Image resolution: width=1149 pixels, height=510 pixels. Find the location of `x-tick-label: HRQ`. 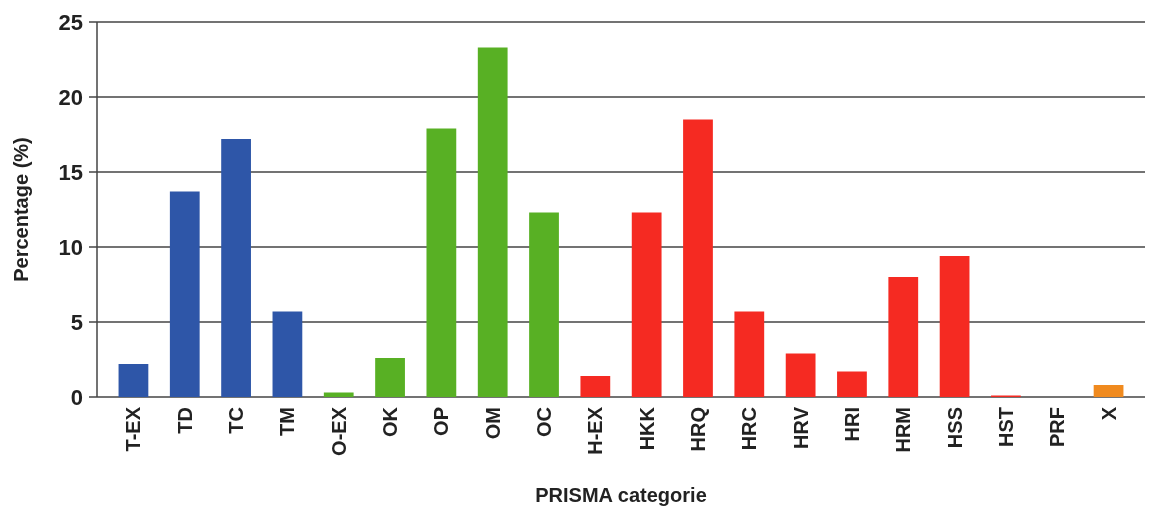

x-tick-label: HRQ is located at coordinates (697, 429).